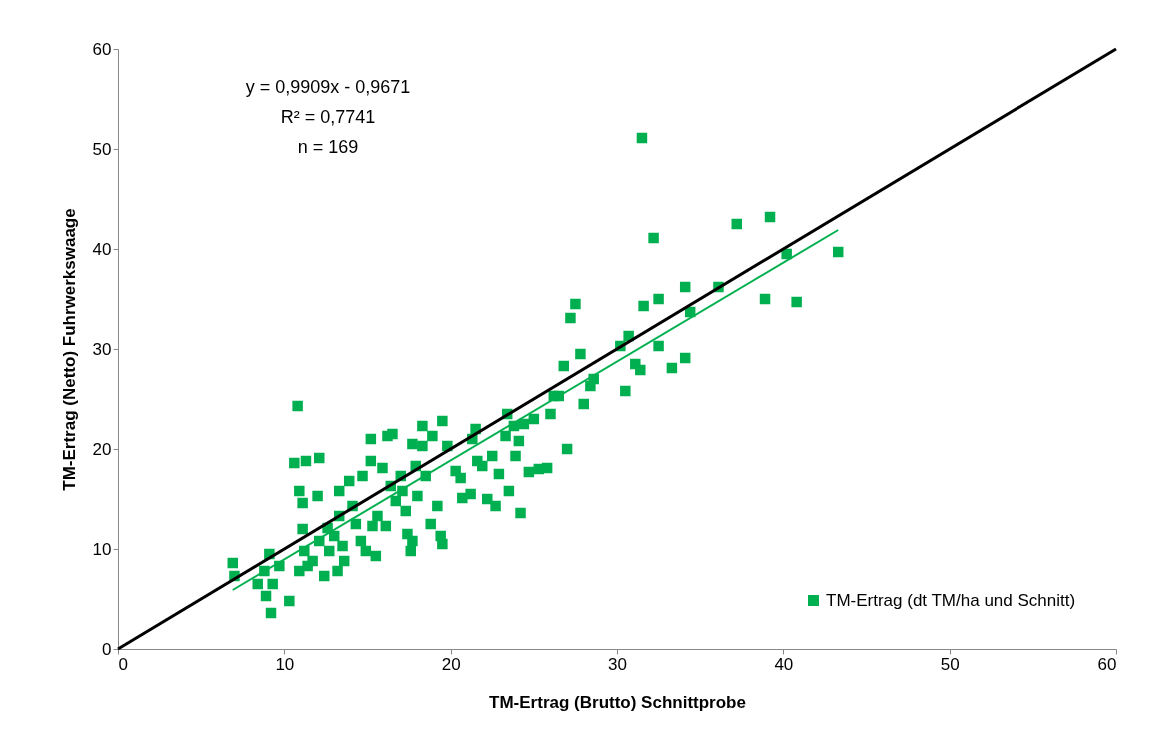 This screenshot has width=1156, height=755. I want to click on legend-label: TM-Ertrag (dt TM/ha und Schnitt), so click(951, 600).